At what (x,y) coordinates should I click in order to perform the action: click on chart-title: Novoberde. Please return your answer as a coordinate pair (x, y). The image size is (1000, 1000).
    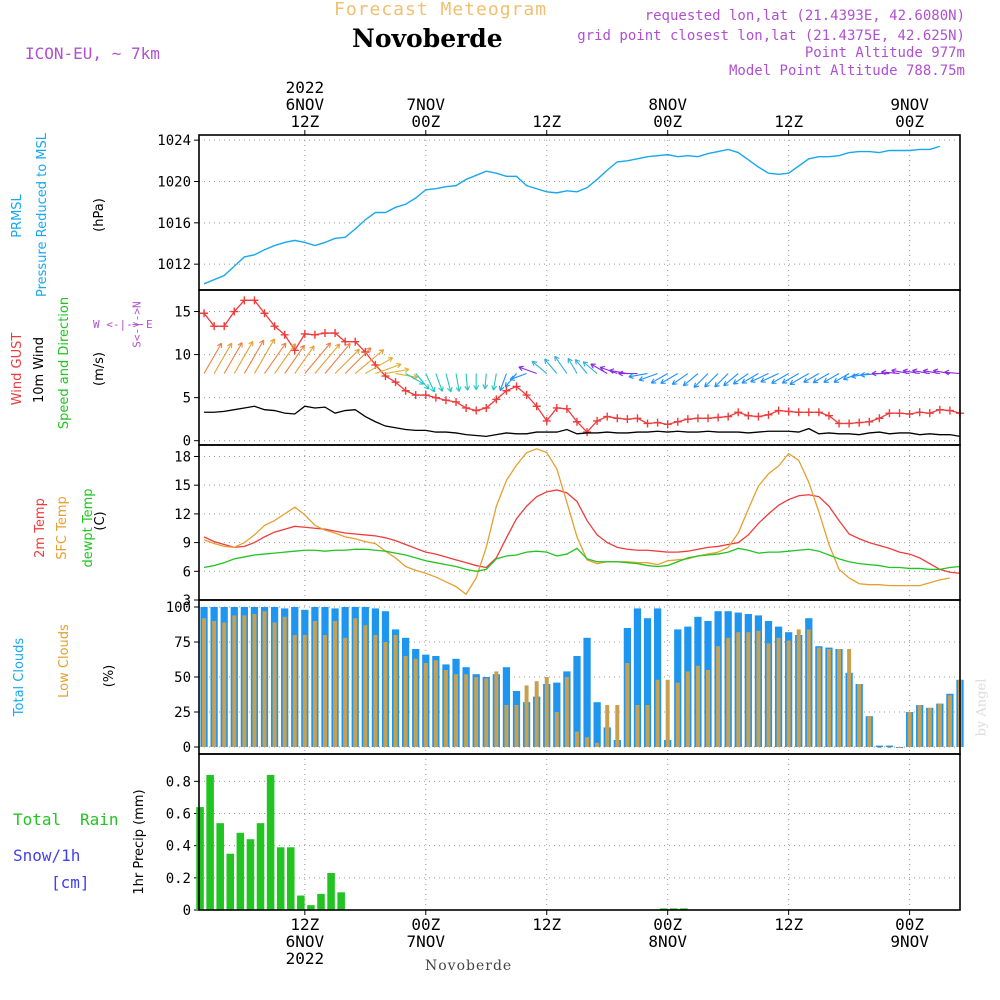
    Looking at the image, I should click on (427, 38).